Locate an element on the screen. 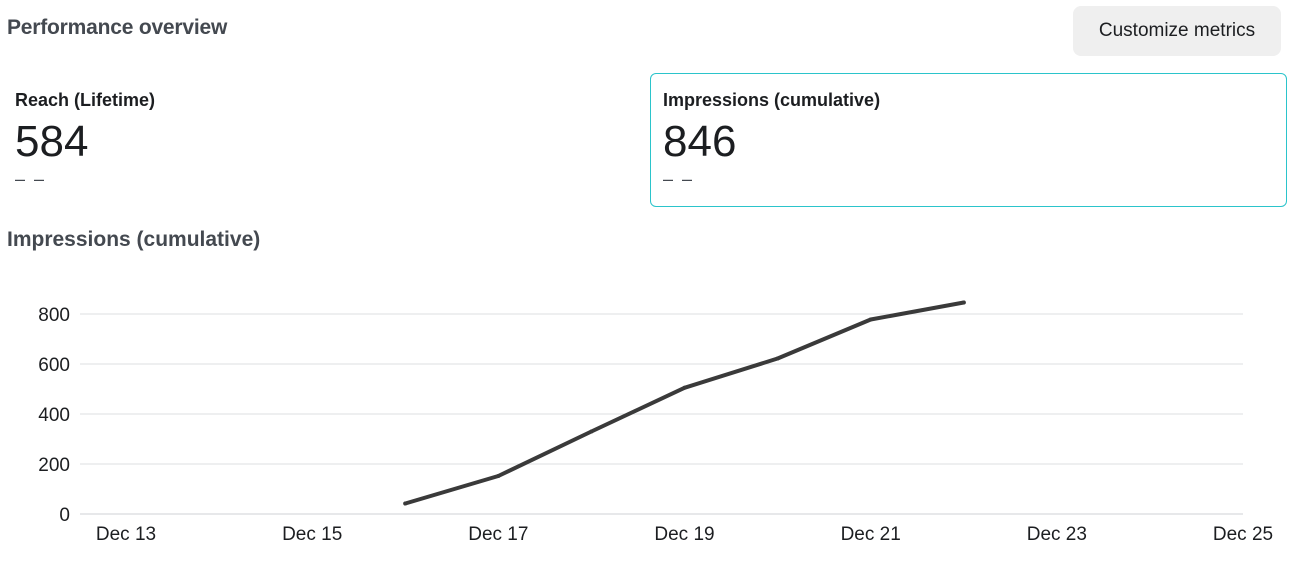  customize-metrics-button: Customize metrics is located at coordinates (1177, 31).